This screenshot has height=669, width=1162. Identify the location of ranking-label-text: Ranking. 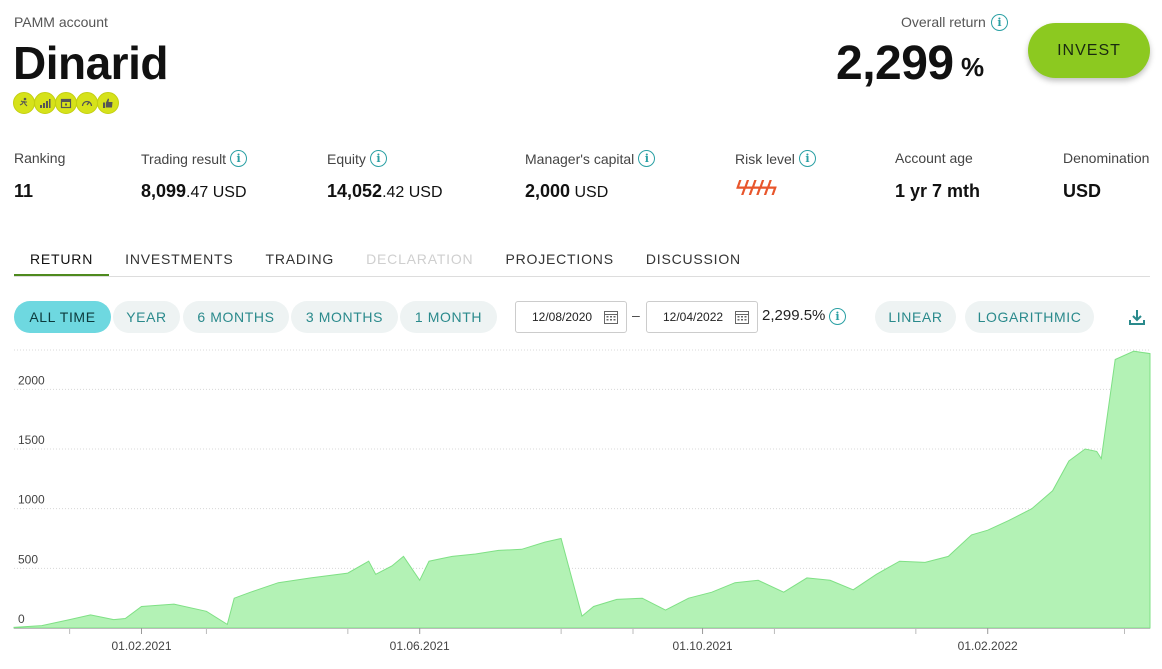
(40, 158).